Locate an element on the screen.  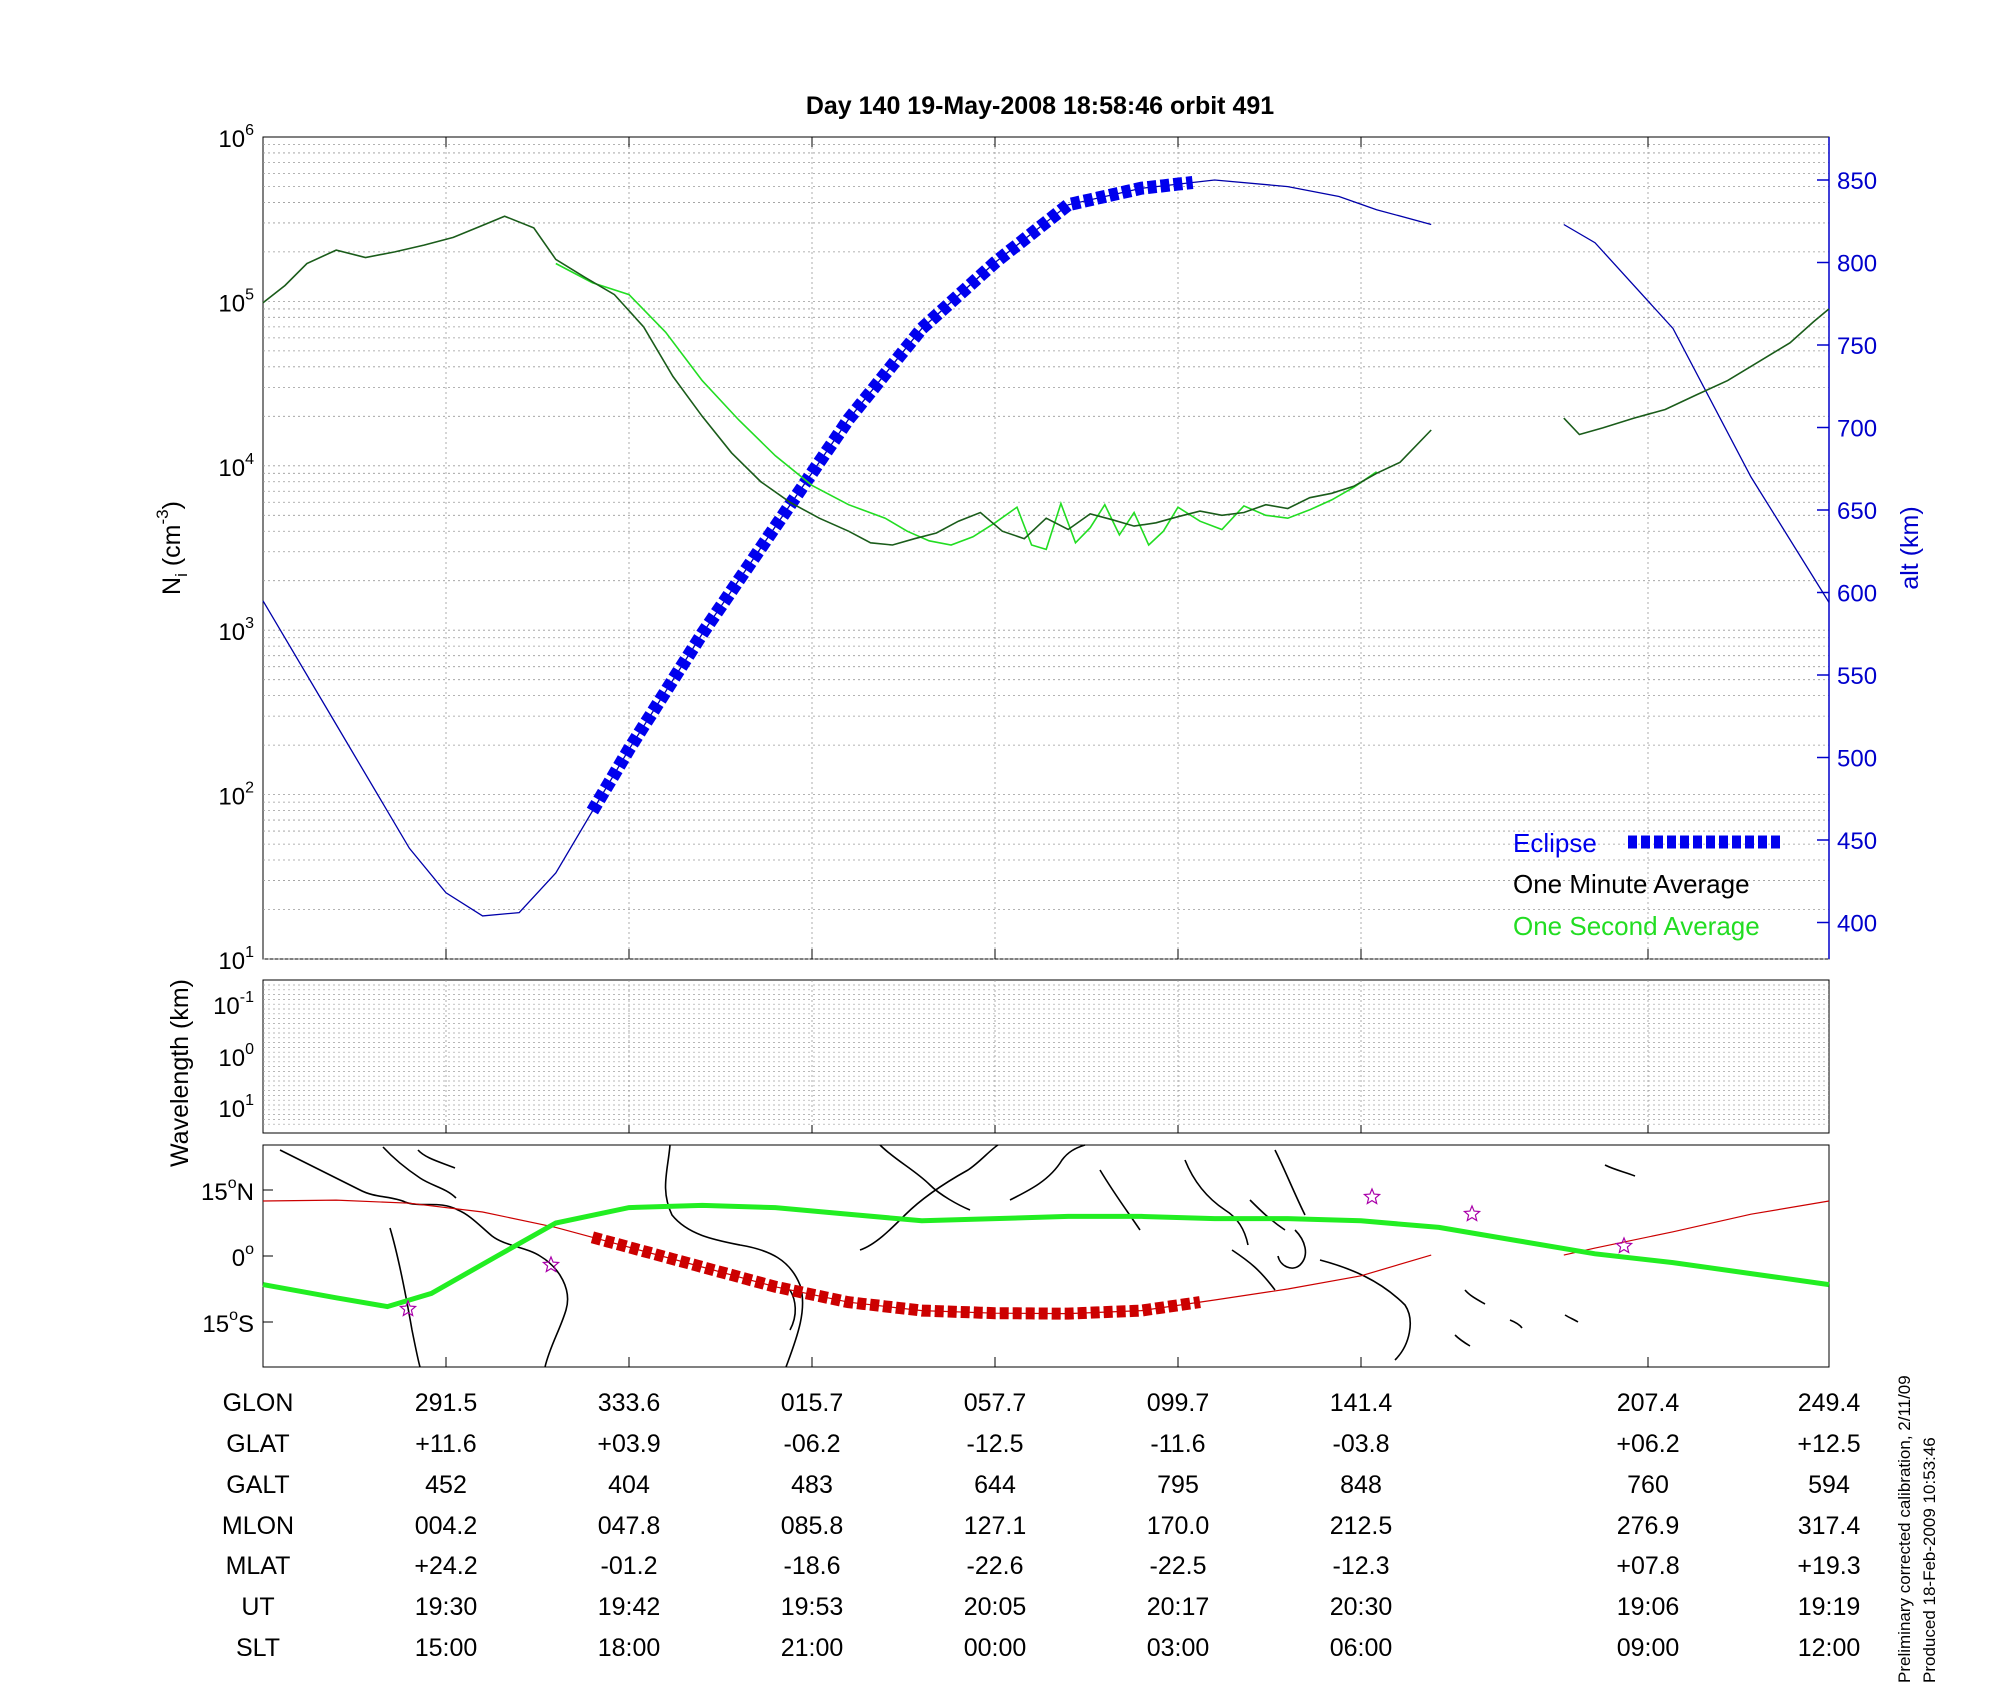
table-cell: 047.8 is located at coordinates (629, 1526).